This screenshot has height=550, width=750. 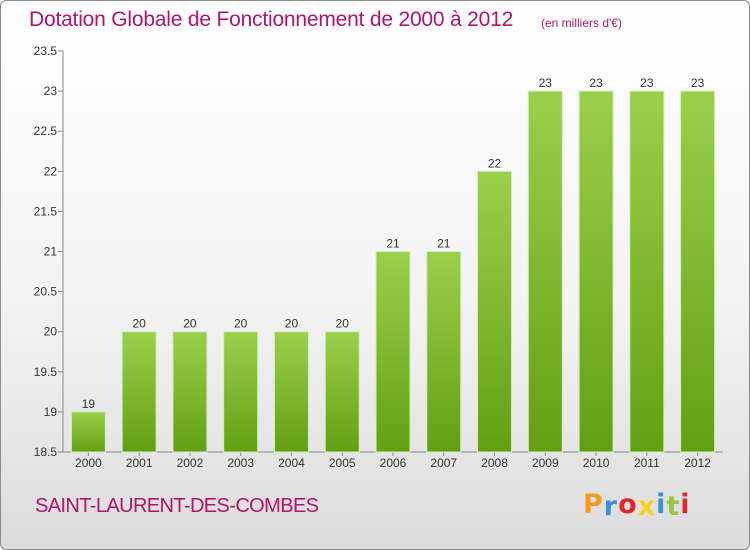 I want to click on x-tick-label: 2003, so click(x=240, y=463).